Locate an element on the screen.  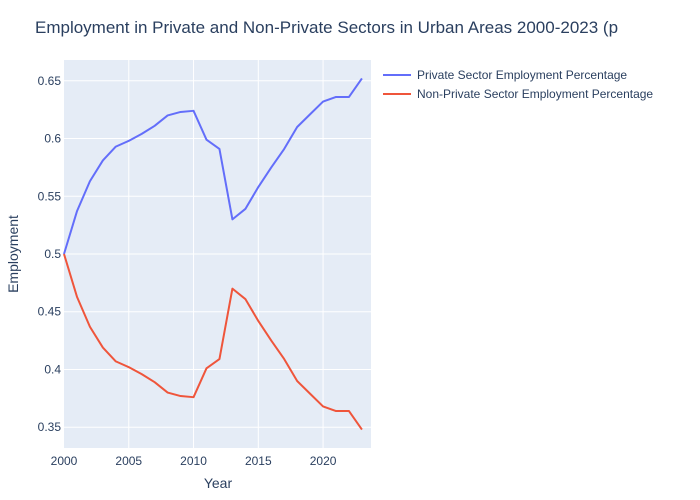
x-tick-label: 2005 is located at coordinates (128, 461).